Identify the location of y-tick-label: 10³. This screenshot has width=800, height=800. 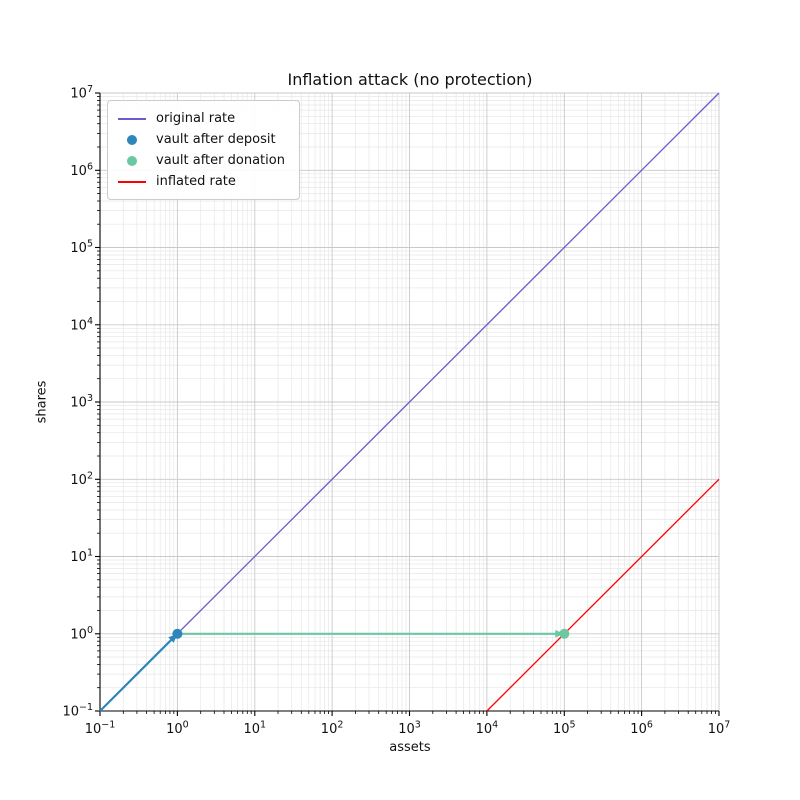
(81, 402).